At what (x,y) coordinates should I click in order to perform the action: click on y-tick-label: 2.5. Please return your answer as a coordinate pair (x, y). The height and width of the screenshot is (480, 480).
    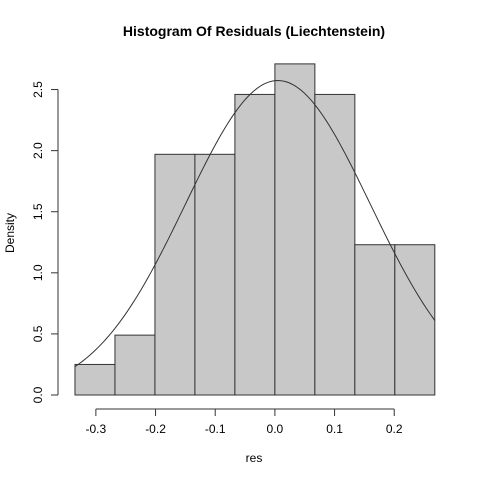
    Looking at the image, I should click on (38, 89).